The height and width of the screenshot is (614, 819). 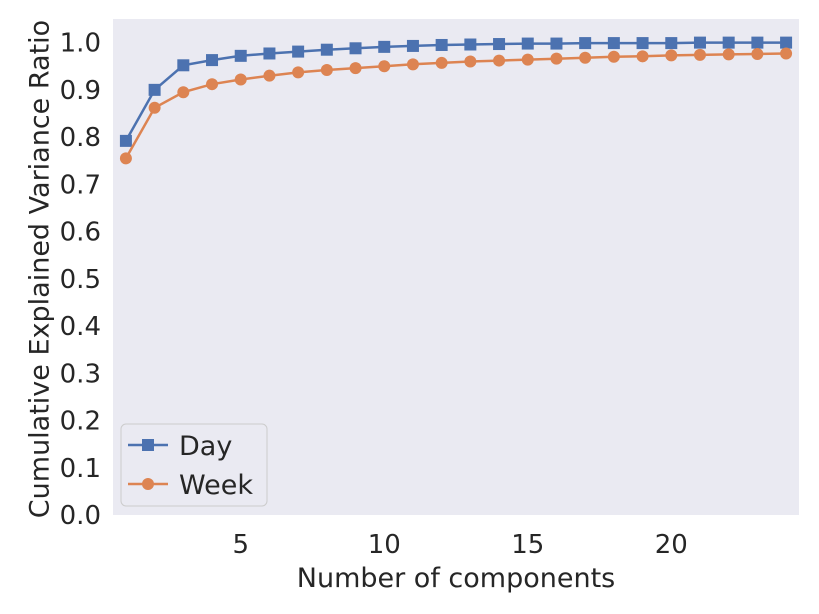 What do you see at coordinates (40, 269) in the screenshot?
I see `y-axis-label: Cumulative Explained Variance Ratio` at bounding box center [40, 269].